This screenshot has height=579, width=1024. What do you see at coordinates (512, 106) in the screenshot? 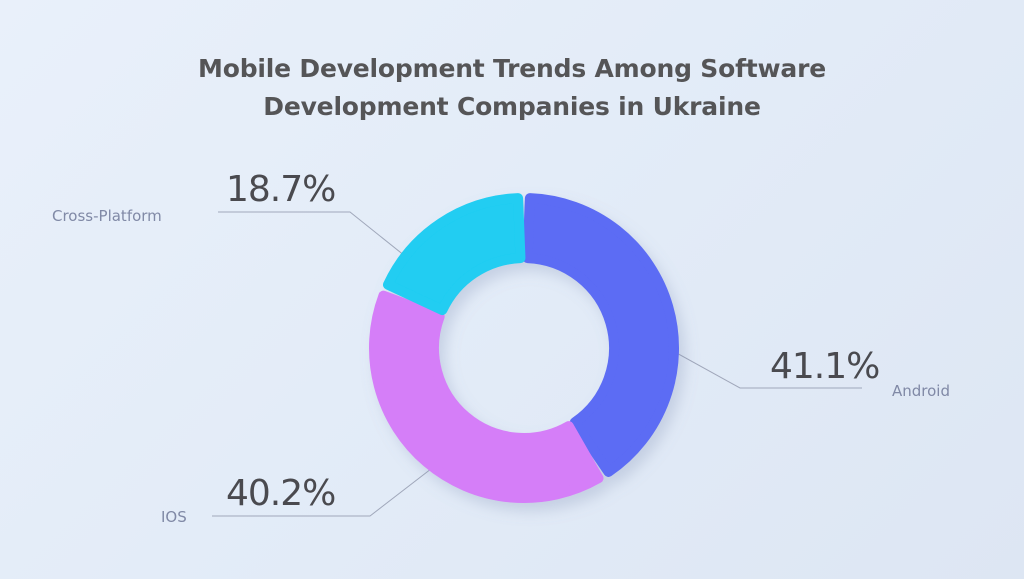
I see `chart-title-line-2: Development Companies in Ukraine` at bounding box center [512, 106].